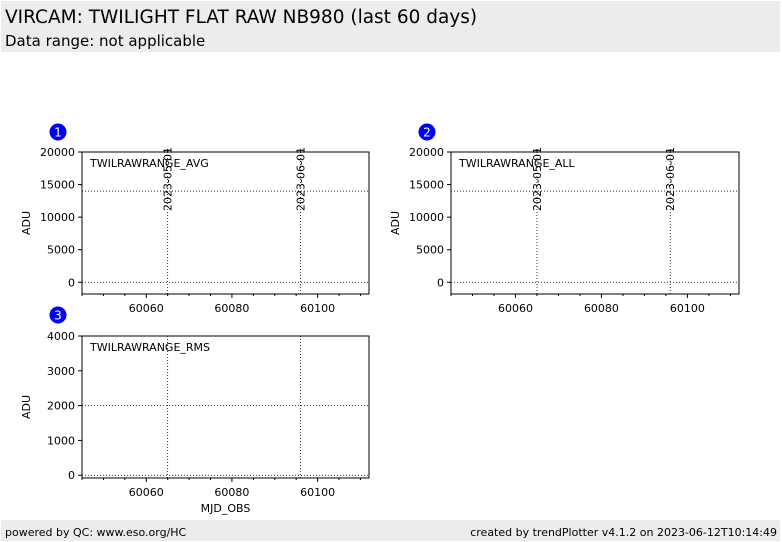 Image resolution: width=782 pixels, height=542 pixels. What do you see at coordinates (61, 336) in the screenshot?
I see `y-tick-label: 4000` at bounding box center [61, 336].